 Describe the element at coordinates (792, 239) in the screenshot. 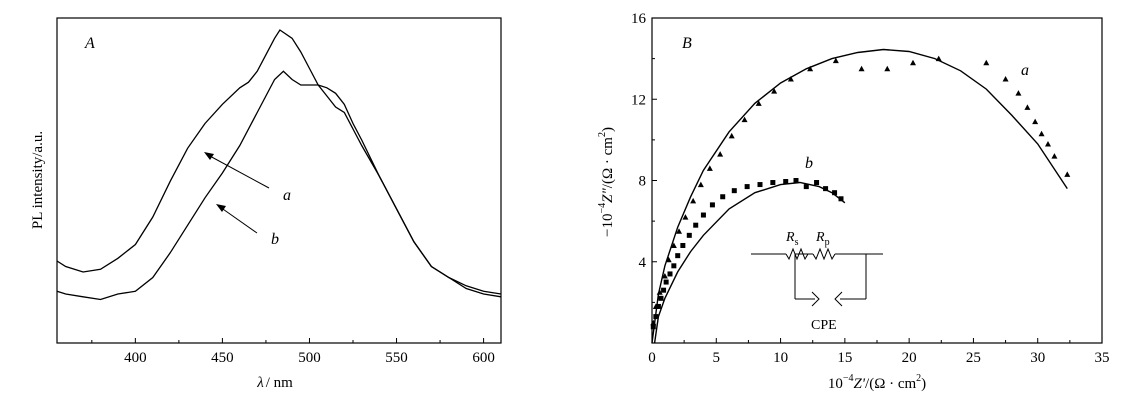

I see `circuit-label-rs: Rs` at that location.